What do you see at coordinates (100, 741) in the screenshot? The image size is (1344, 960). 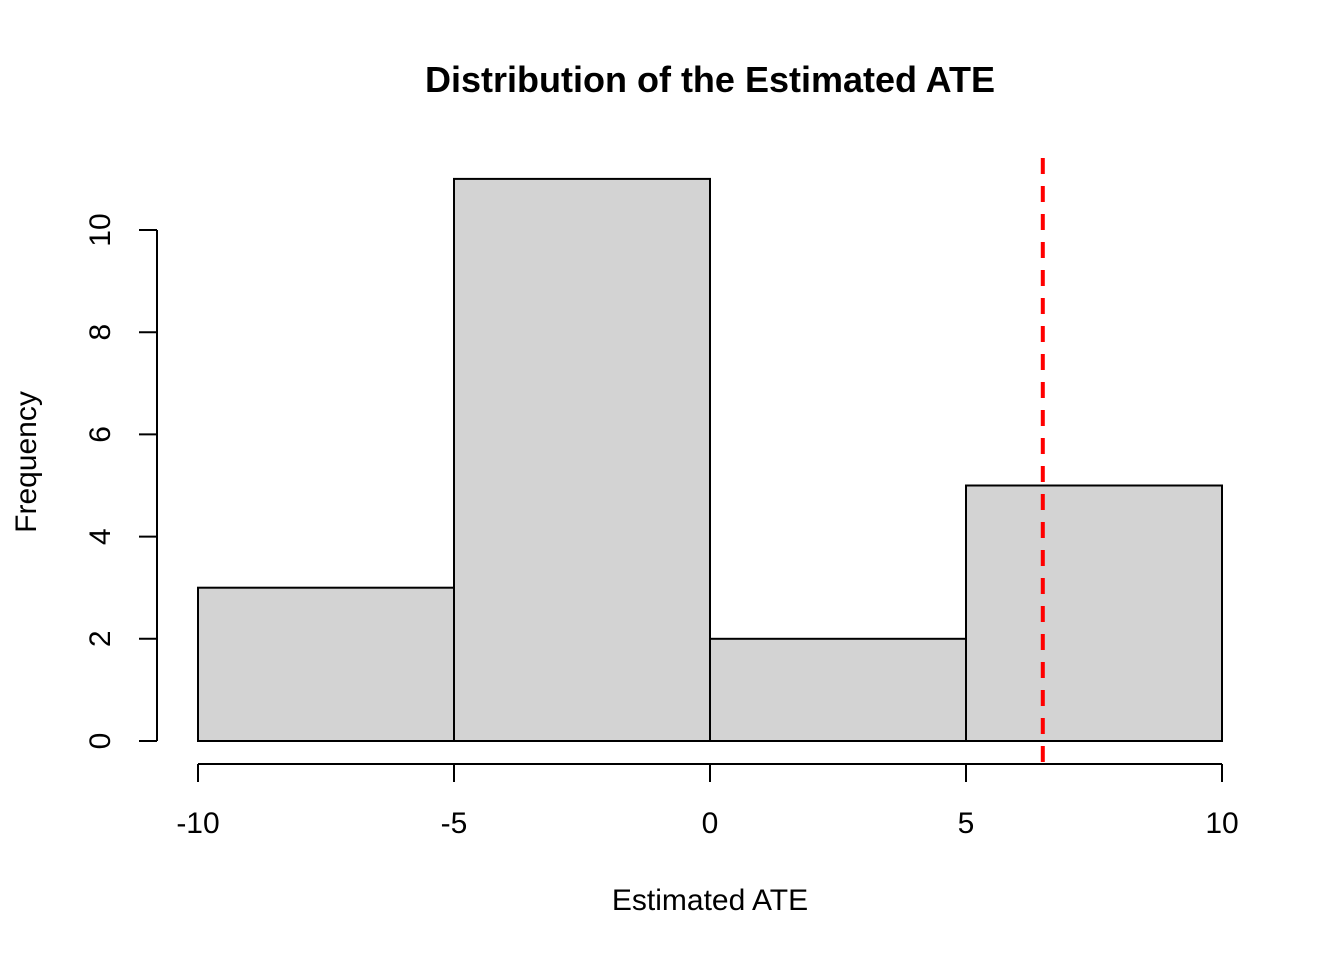 I see `y-tick-label: 0` at bounding box center [100, 741].